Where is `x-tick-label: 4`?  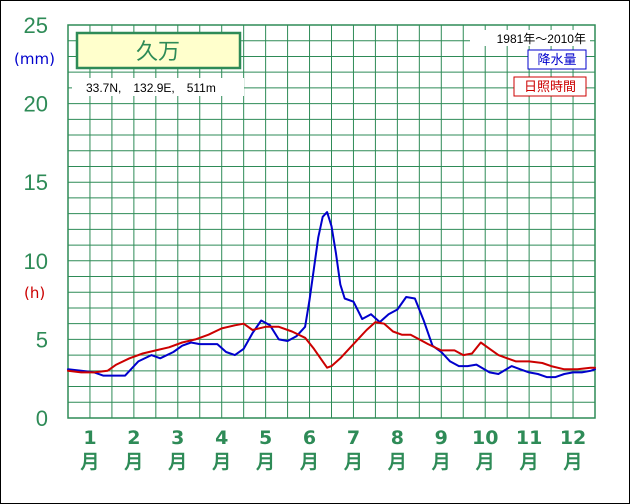 x-tick-label: 4 is located at coordinates (221, 438).